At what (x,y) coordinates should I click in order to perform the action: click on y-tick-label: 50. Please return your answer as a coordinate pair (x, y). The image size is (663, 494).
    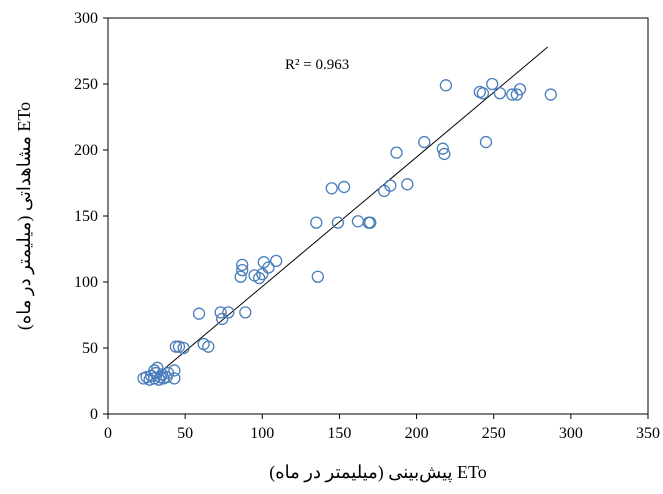
    Looking at the image, I should click on (90, 348).